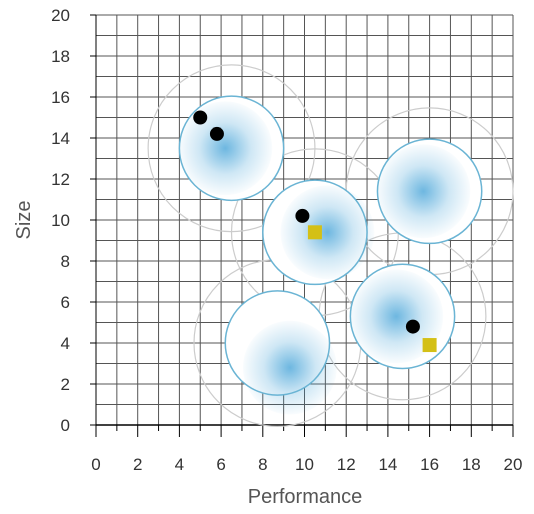  Describe the element at coordinates (60, 56) in the screenshot. I see `y-tick-label: 18` at that location.